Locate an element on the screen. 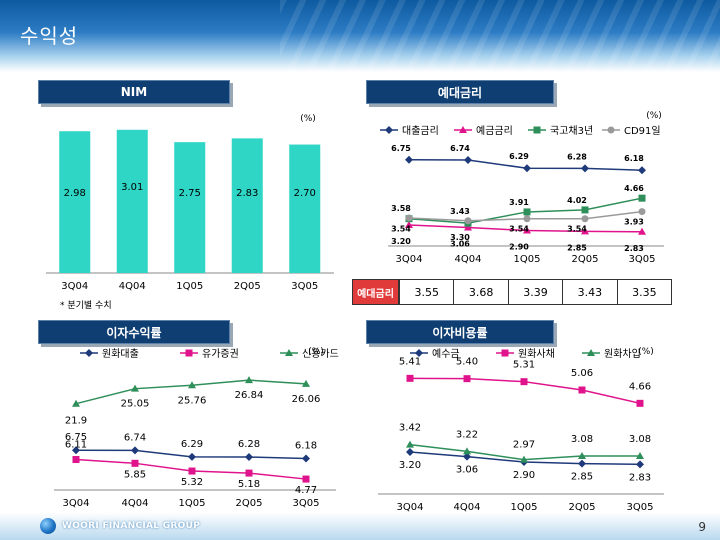 This screenshot has height=540, width=720. data-label: 6.18 is located at coordinates (306, 446).